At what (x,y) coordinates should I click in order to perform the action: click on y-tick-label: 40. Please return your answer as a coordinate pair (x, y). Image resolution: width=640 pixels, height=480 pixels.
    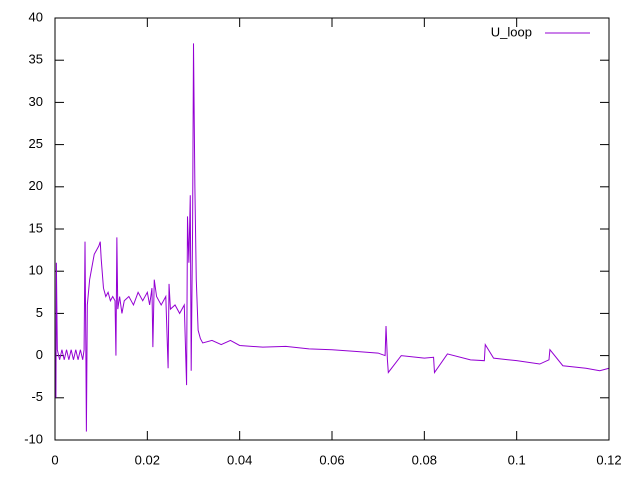
    Looking at the image, I should click on (36, 16).